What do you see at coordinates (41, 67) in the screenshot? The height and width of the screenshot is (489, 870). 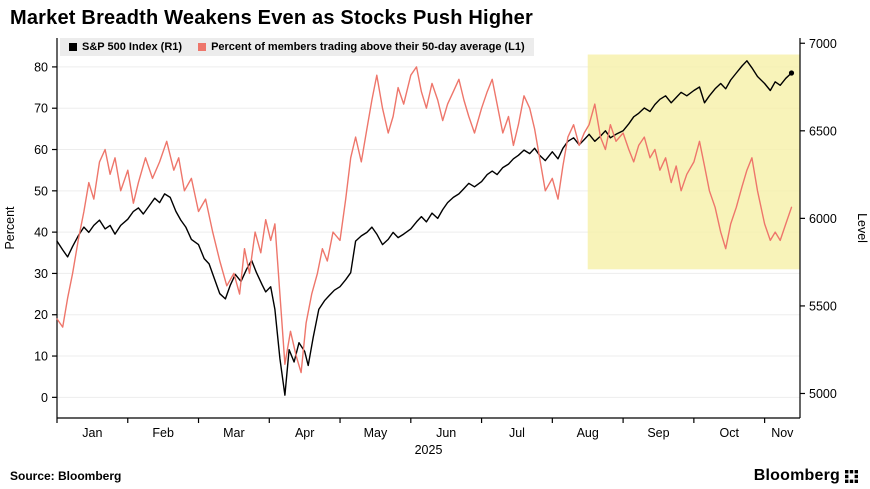 I see `left-axis-tick-label: 80` at bounding box center [41, 67].